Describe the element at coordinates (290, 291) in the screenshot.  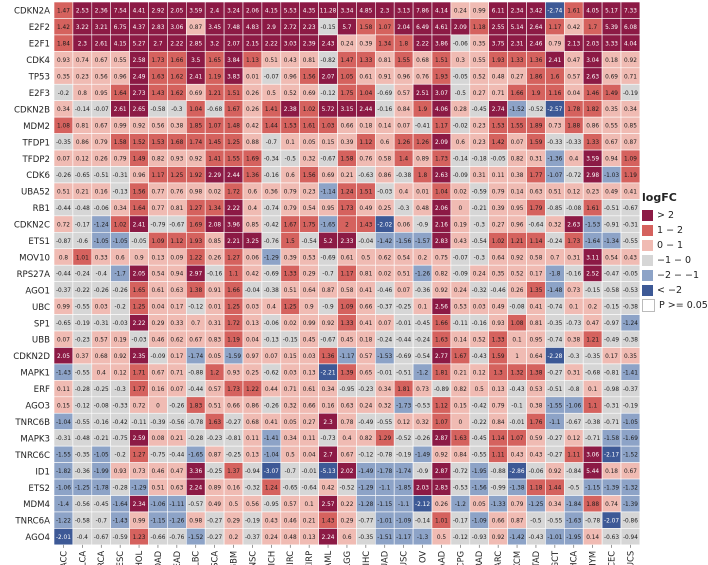
I see `cell-value-label: 0.51` at that location.